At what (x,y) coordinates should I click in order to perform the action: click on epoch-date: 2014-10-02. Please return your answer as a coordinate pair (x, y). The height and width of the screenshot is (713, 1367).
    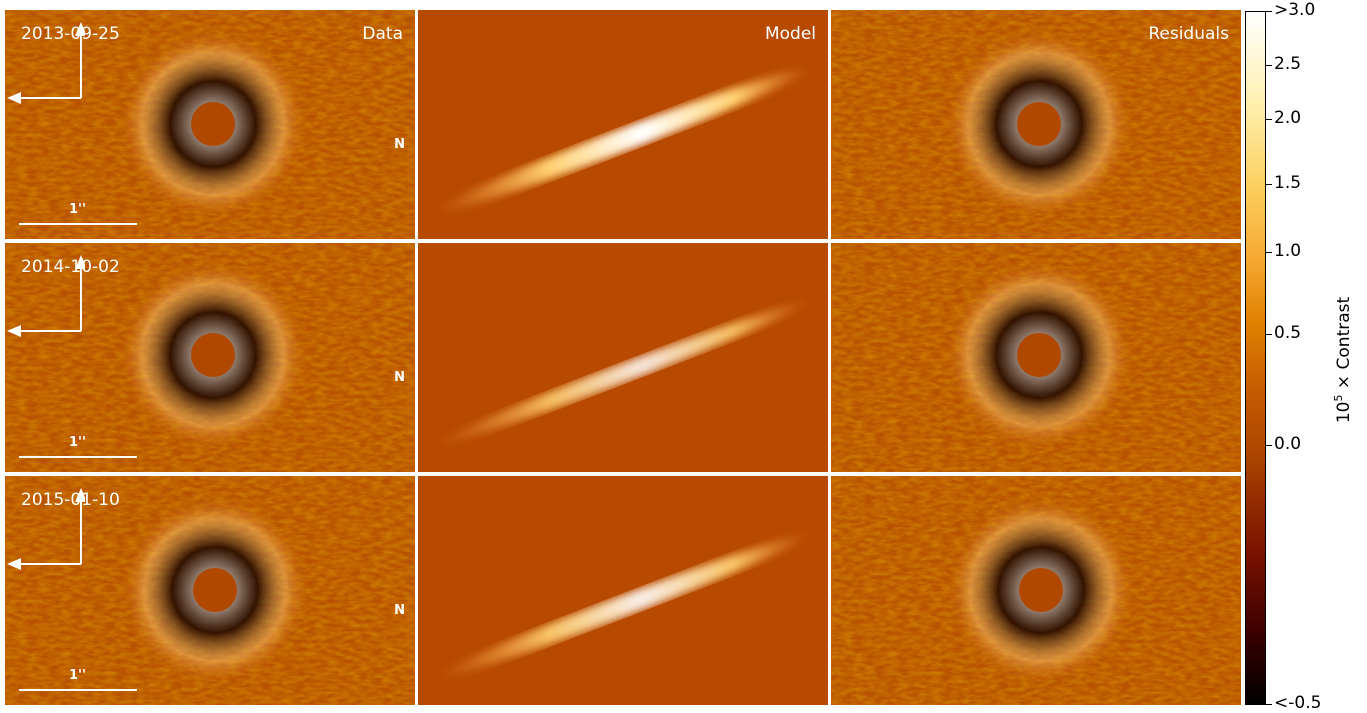
    Looking at the image, I should click on (70, 267).